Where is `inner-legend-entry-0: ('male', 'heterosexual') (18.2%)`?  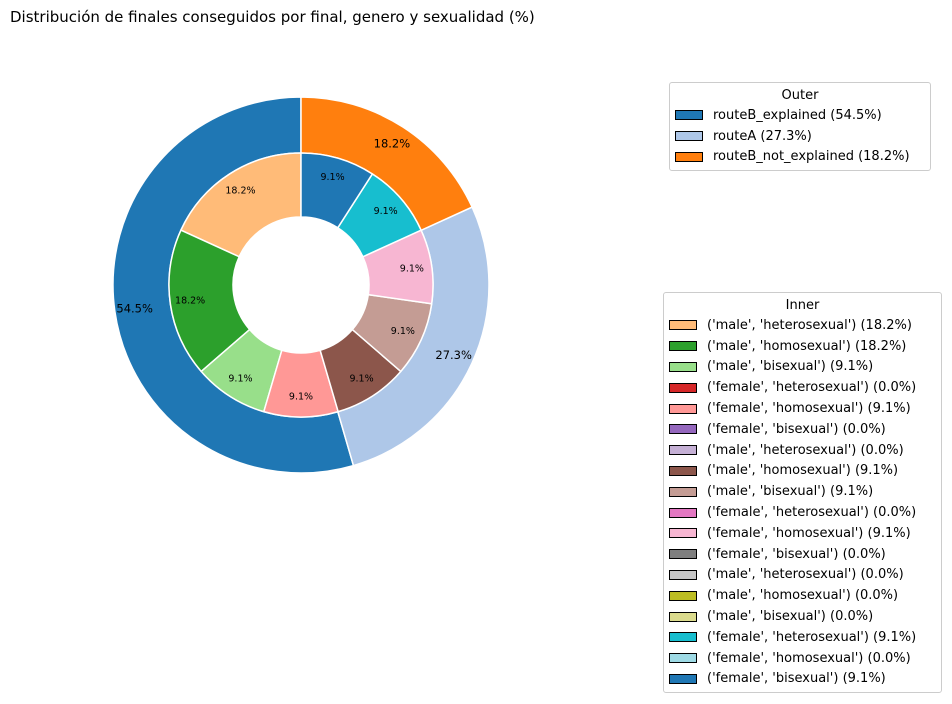
inner-legend-entry-0: ('male', 'heterosexual') (18.2%) is located at coordinates (802, 325).